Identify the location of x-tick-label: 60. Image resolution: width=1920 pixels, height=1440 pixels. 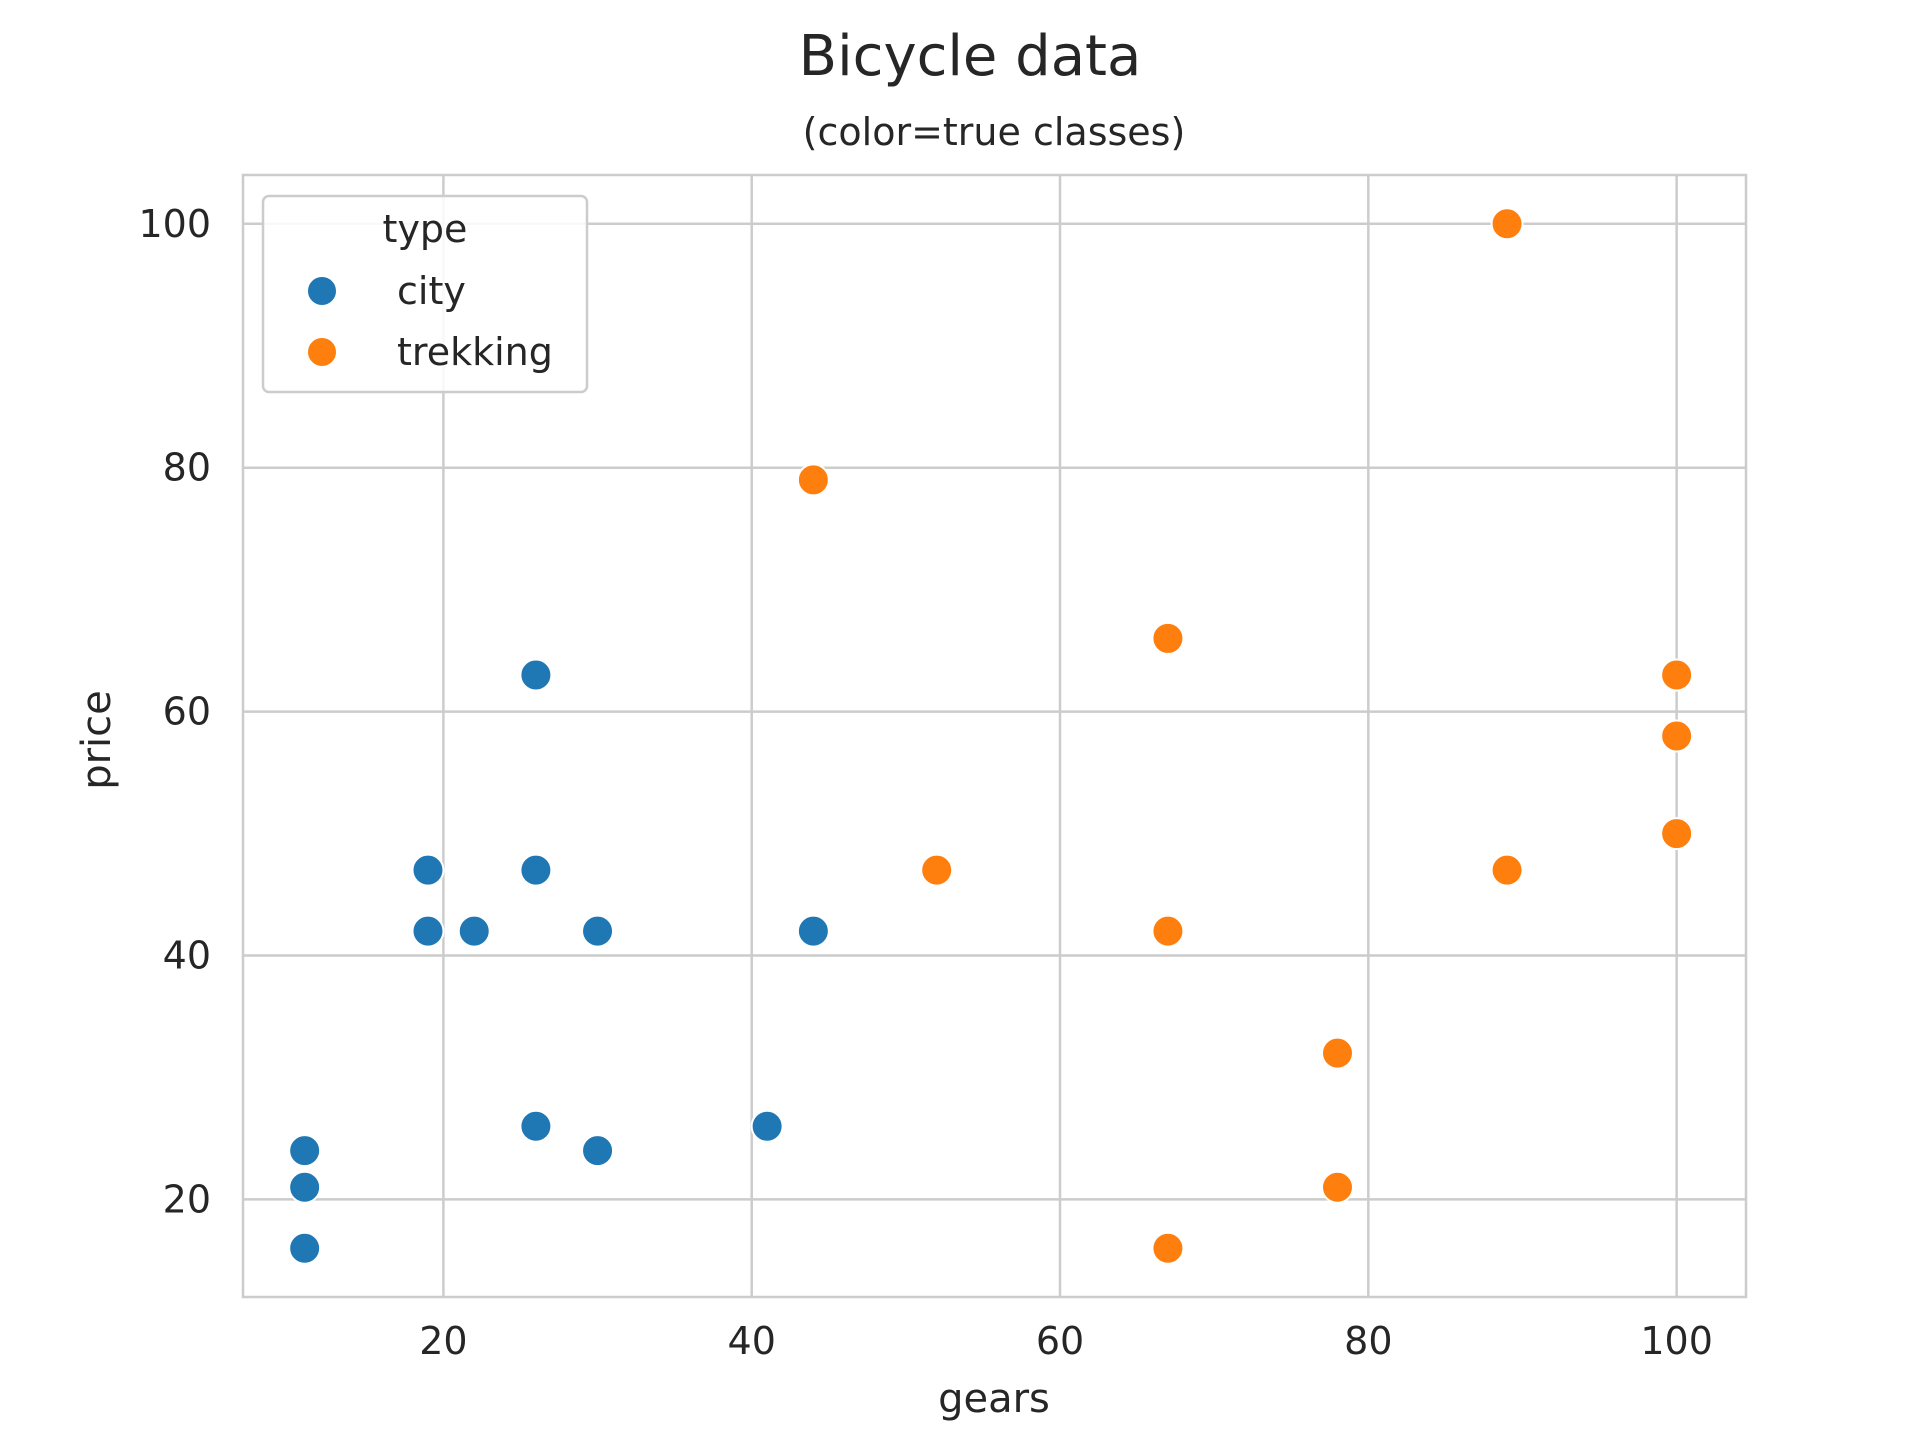
(1060, 1341).